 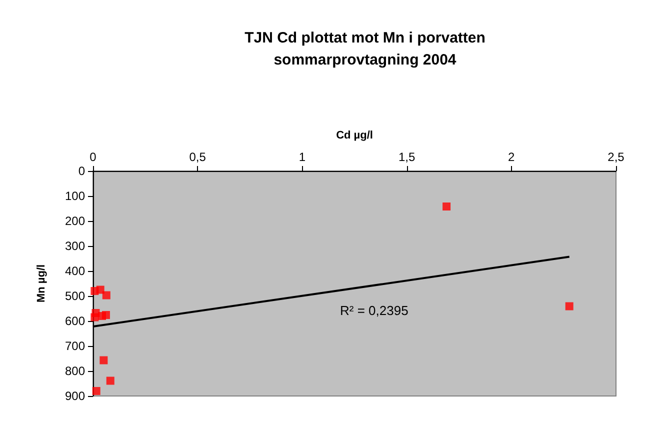 What do you see at coordinates (93, 157) in the screenshot?
I see `x-tick-label: 0` at bounding box center [93, 157].